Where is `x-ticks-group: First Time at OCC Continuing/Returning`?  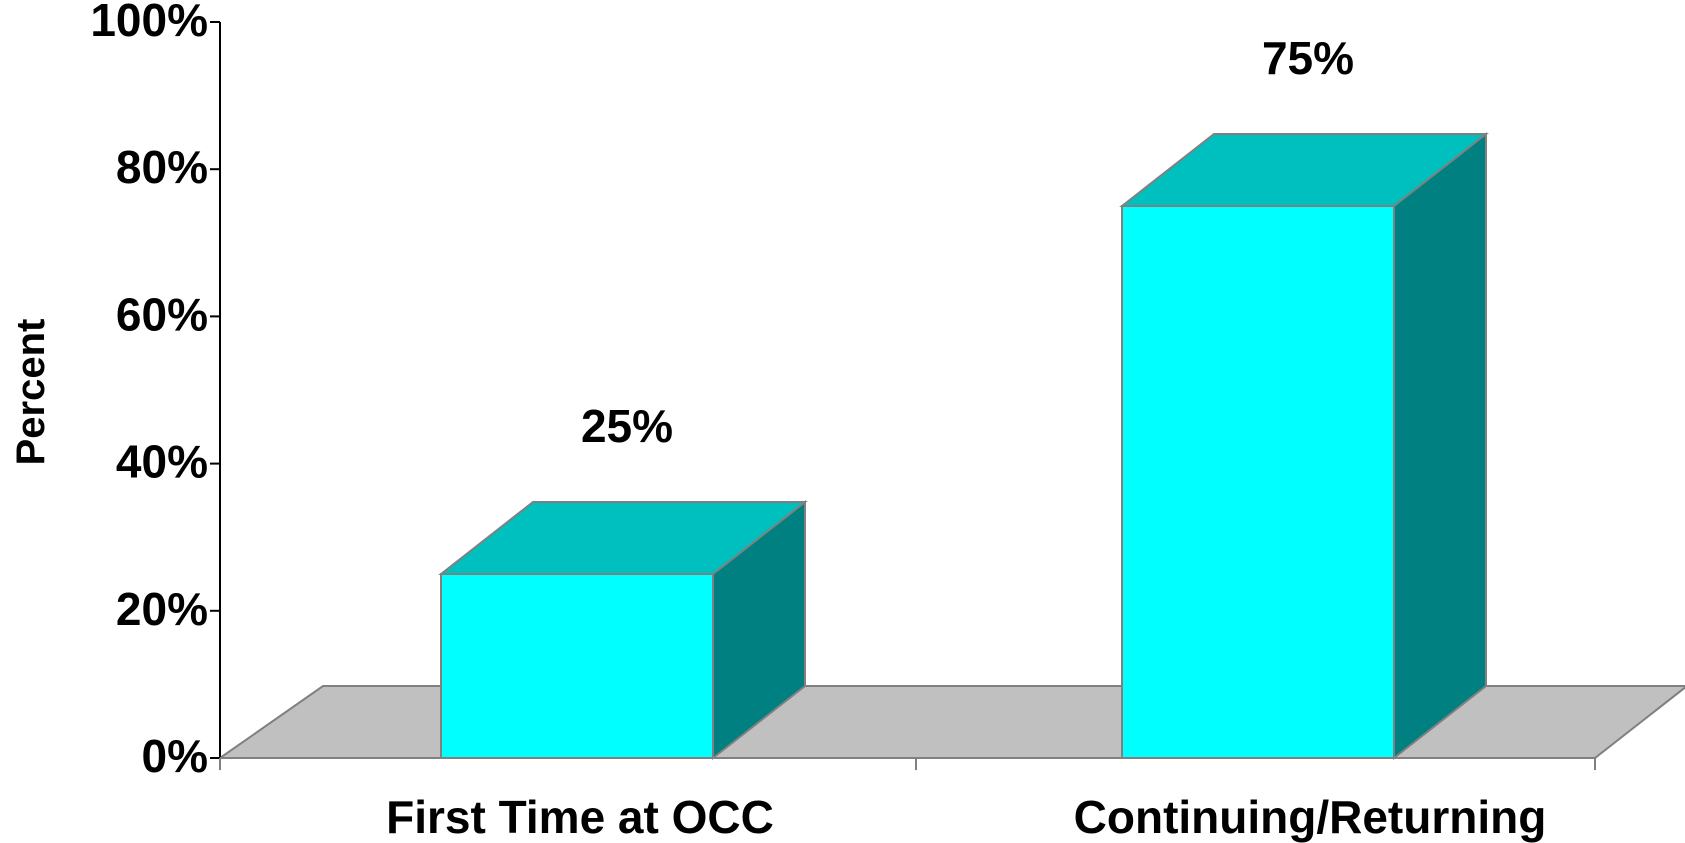
x-ticks-group: First Time at OCC Continuing/Returning is located at coordinates (907, 800).